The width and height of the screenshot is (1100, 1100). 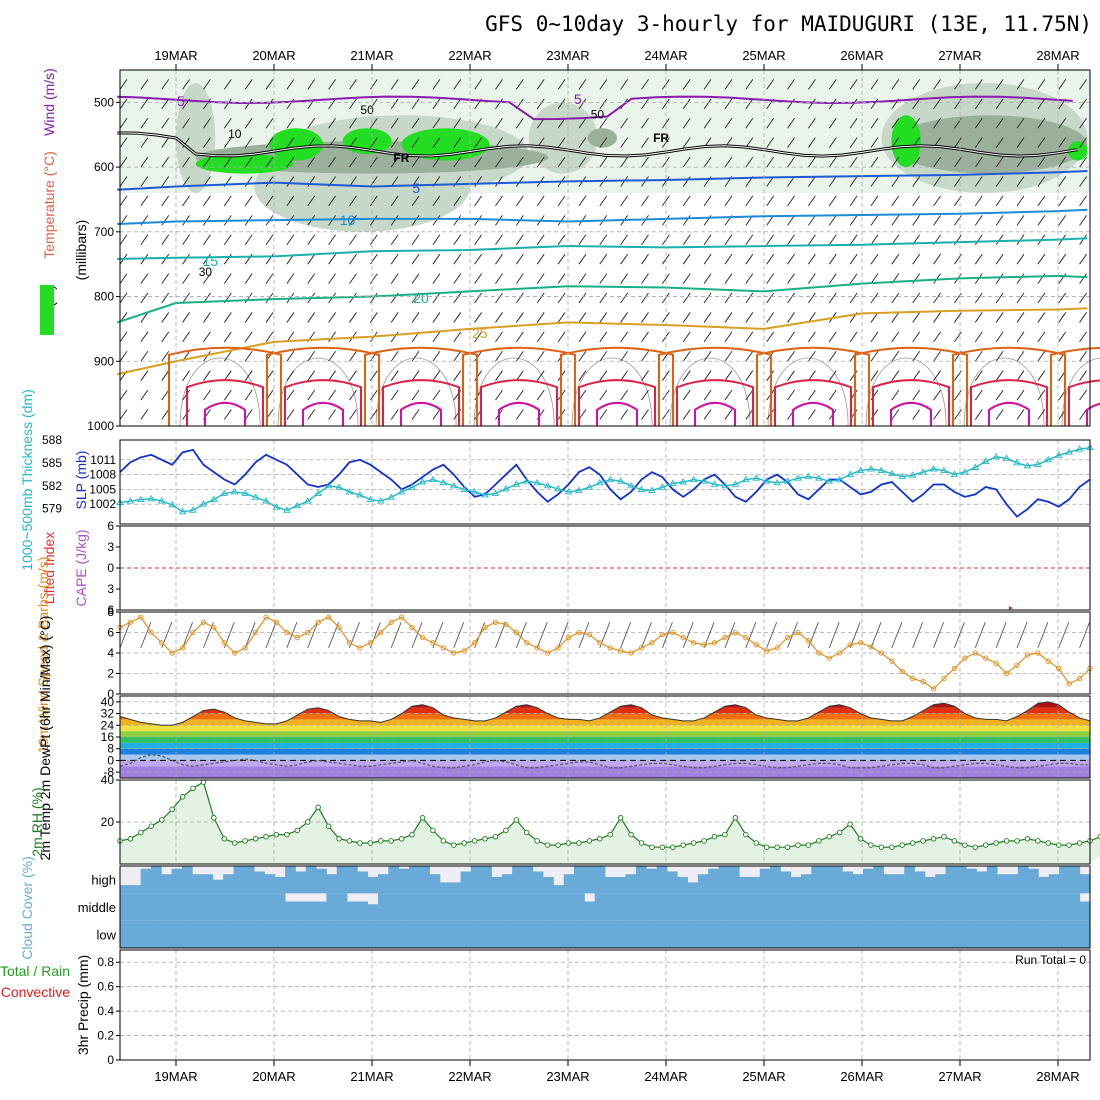 I want to click on surface-heat-contours, so click(x=634, y=386).